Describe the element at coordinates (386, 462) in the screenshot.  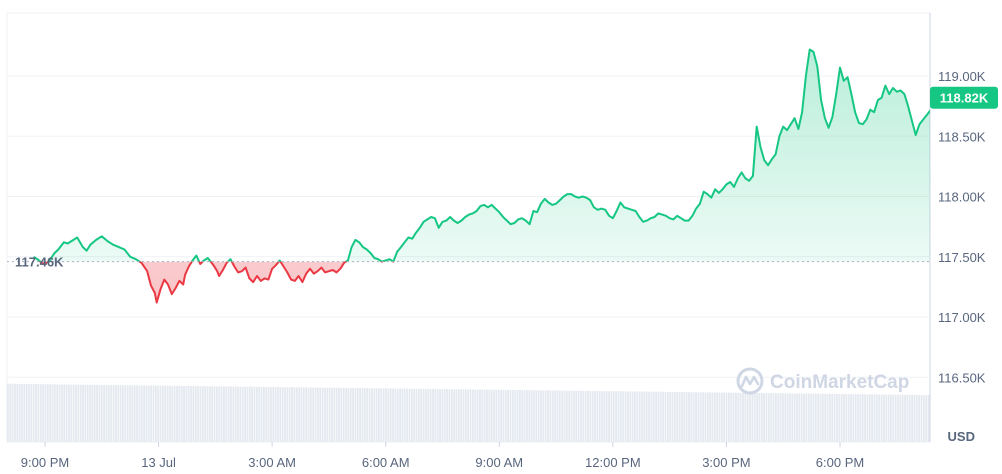
I see `x-tick-label: 6:00 AM` at that location.